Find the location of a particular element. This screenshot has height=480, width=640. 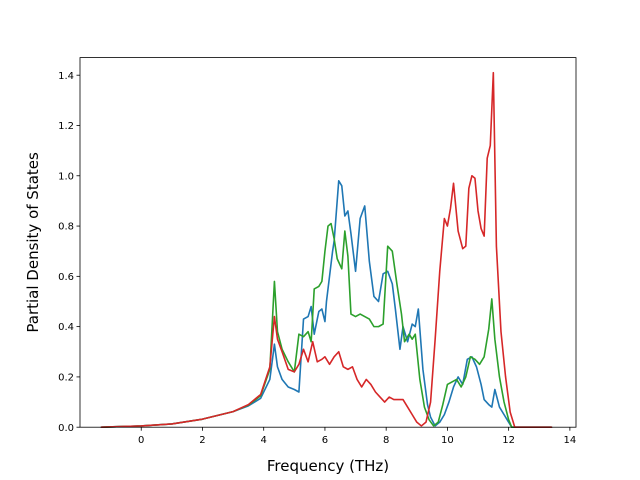

x-tick-label: 6 is located at coordinates (325, 440).